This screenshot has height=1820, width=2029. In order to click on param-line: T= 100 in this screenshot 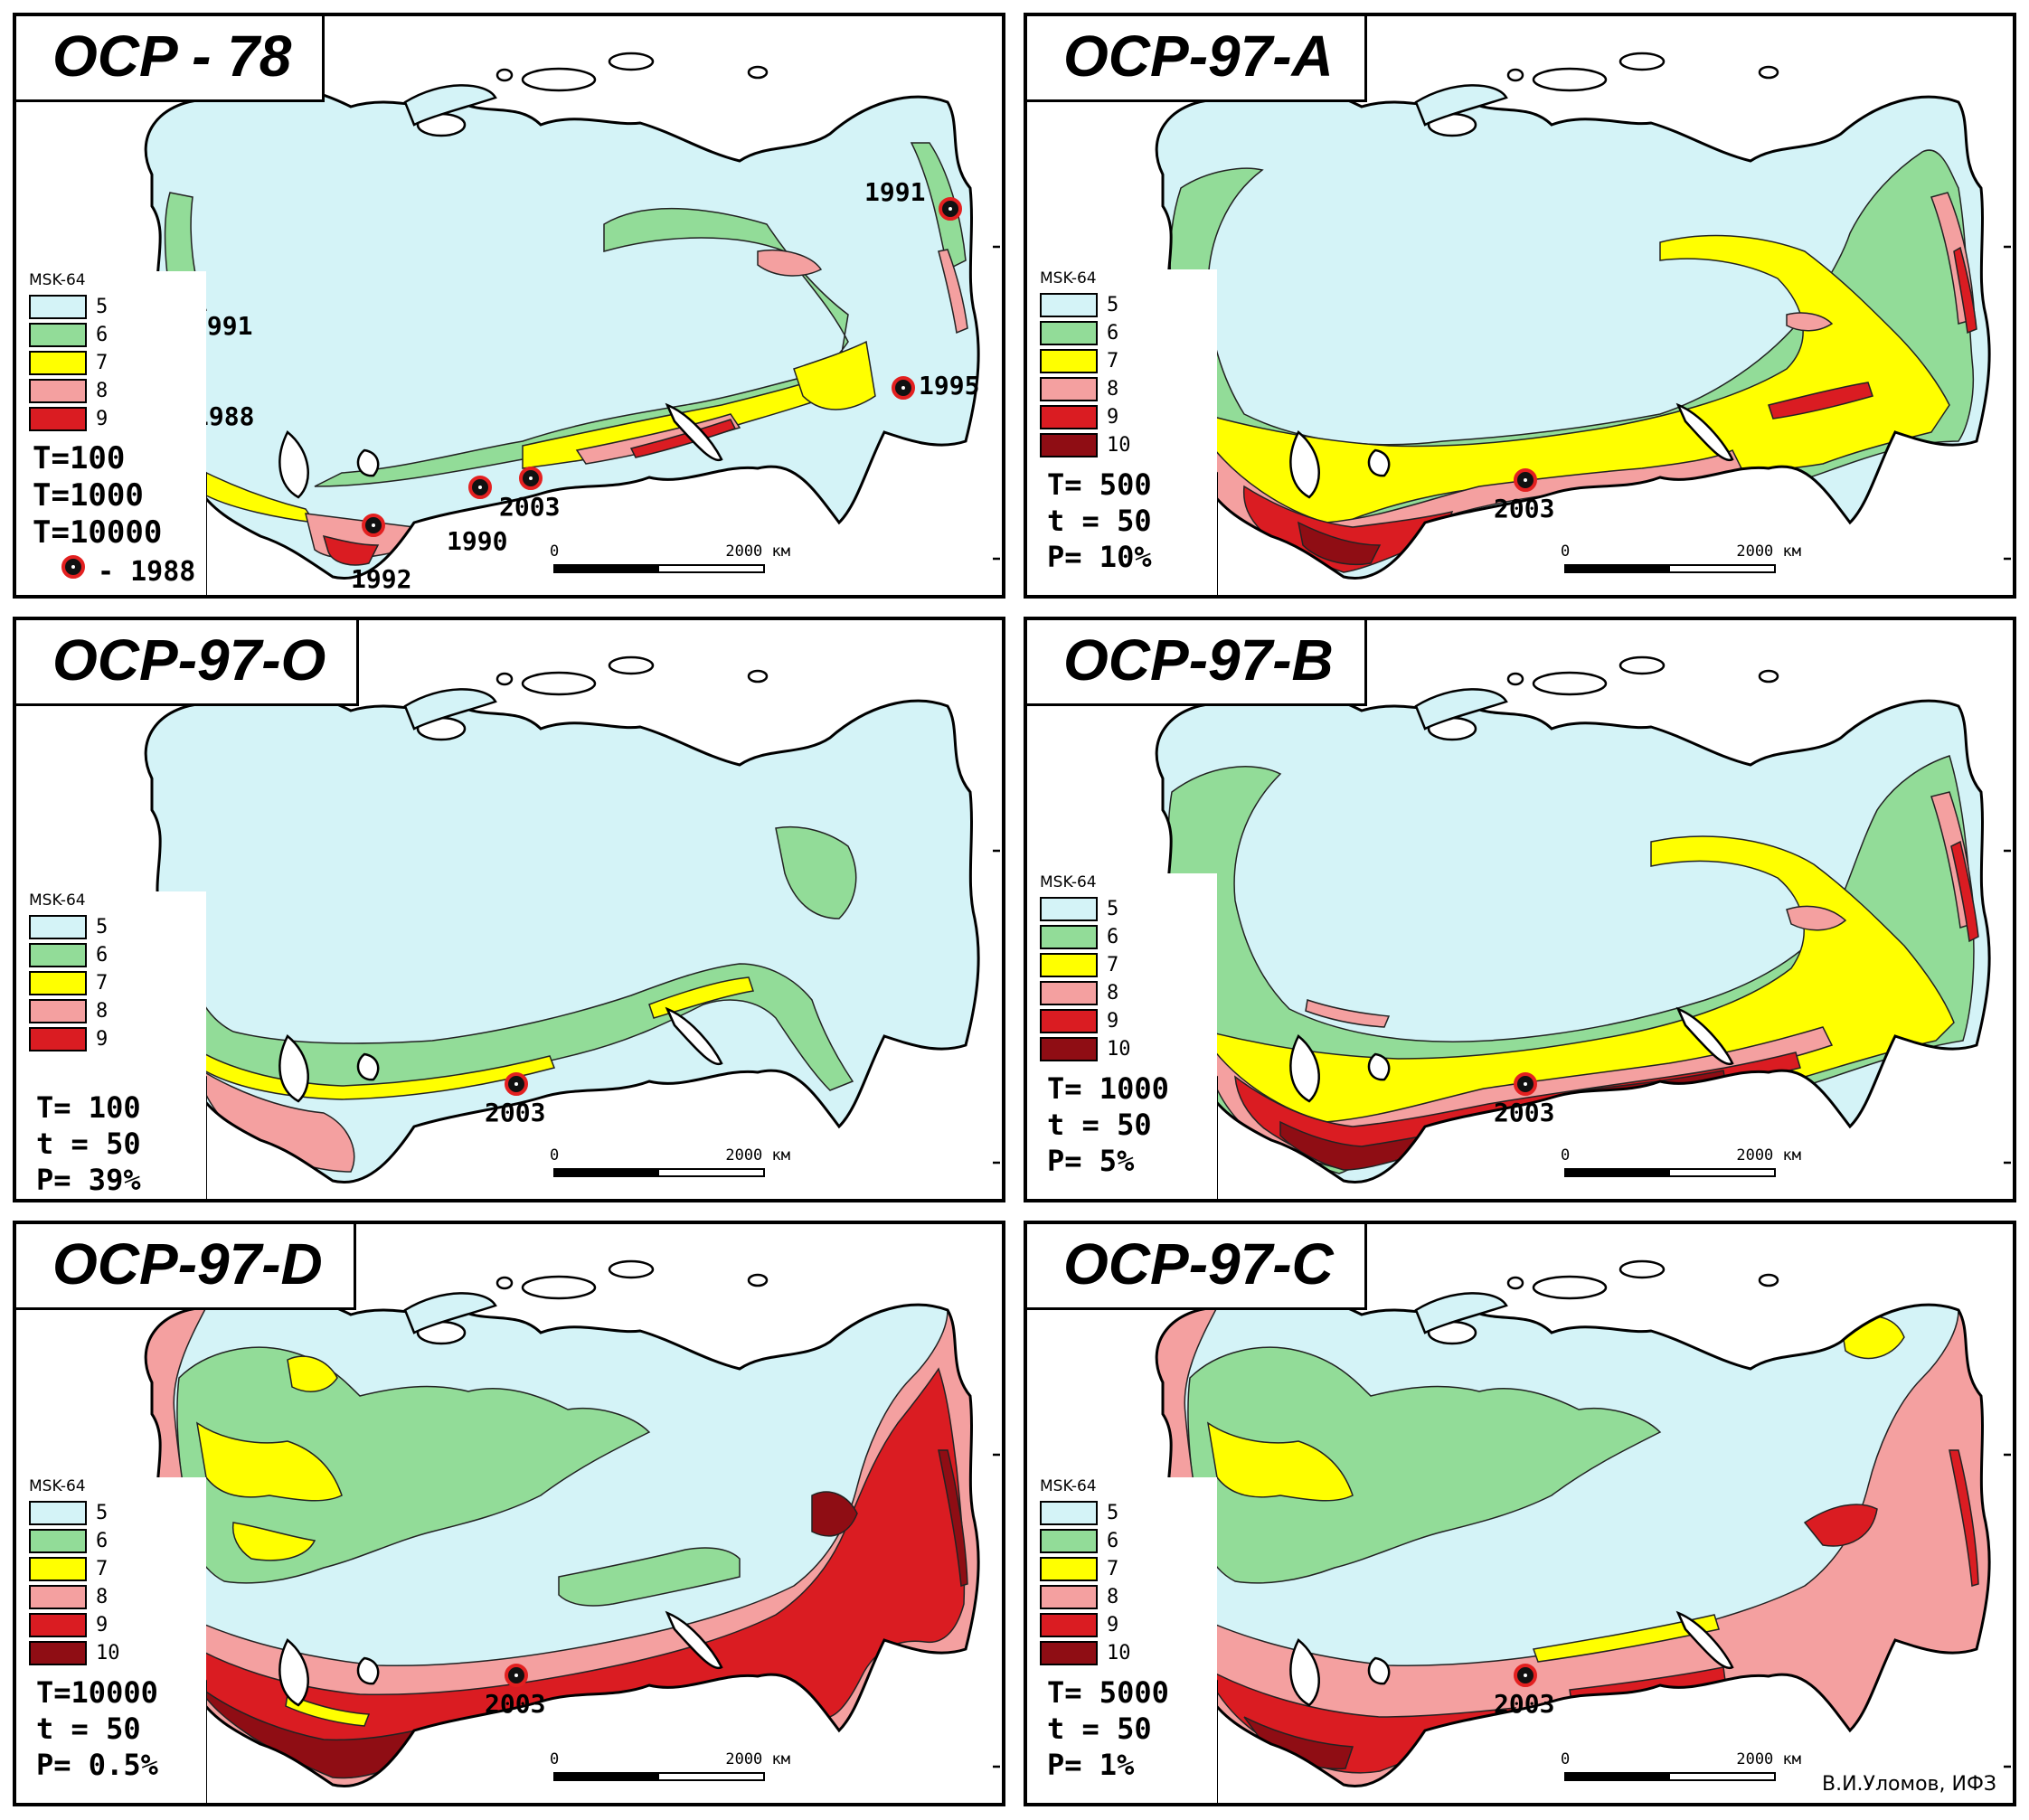, I will do `click(88, 1107)`.